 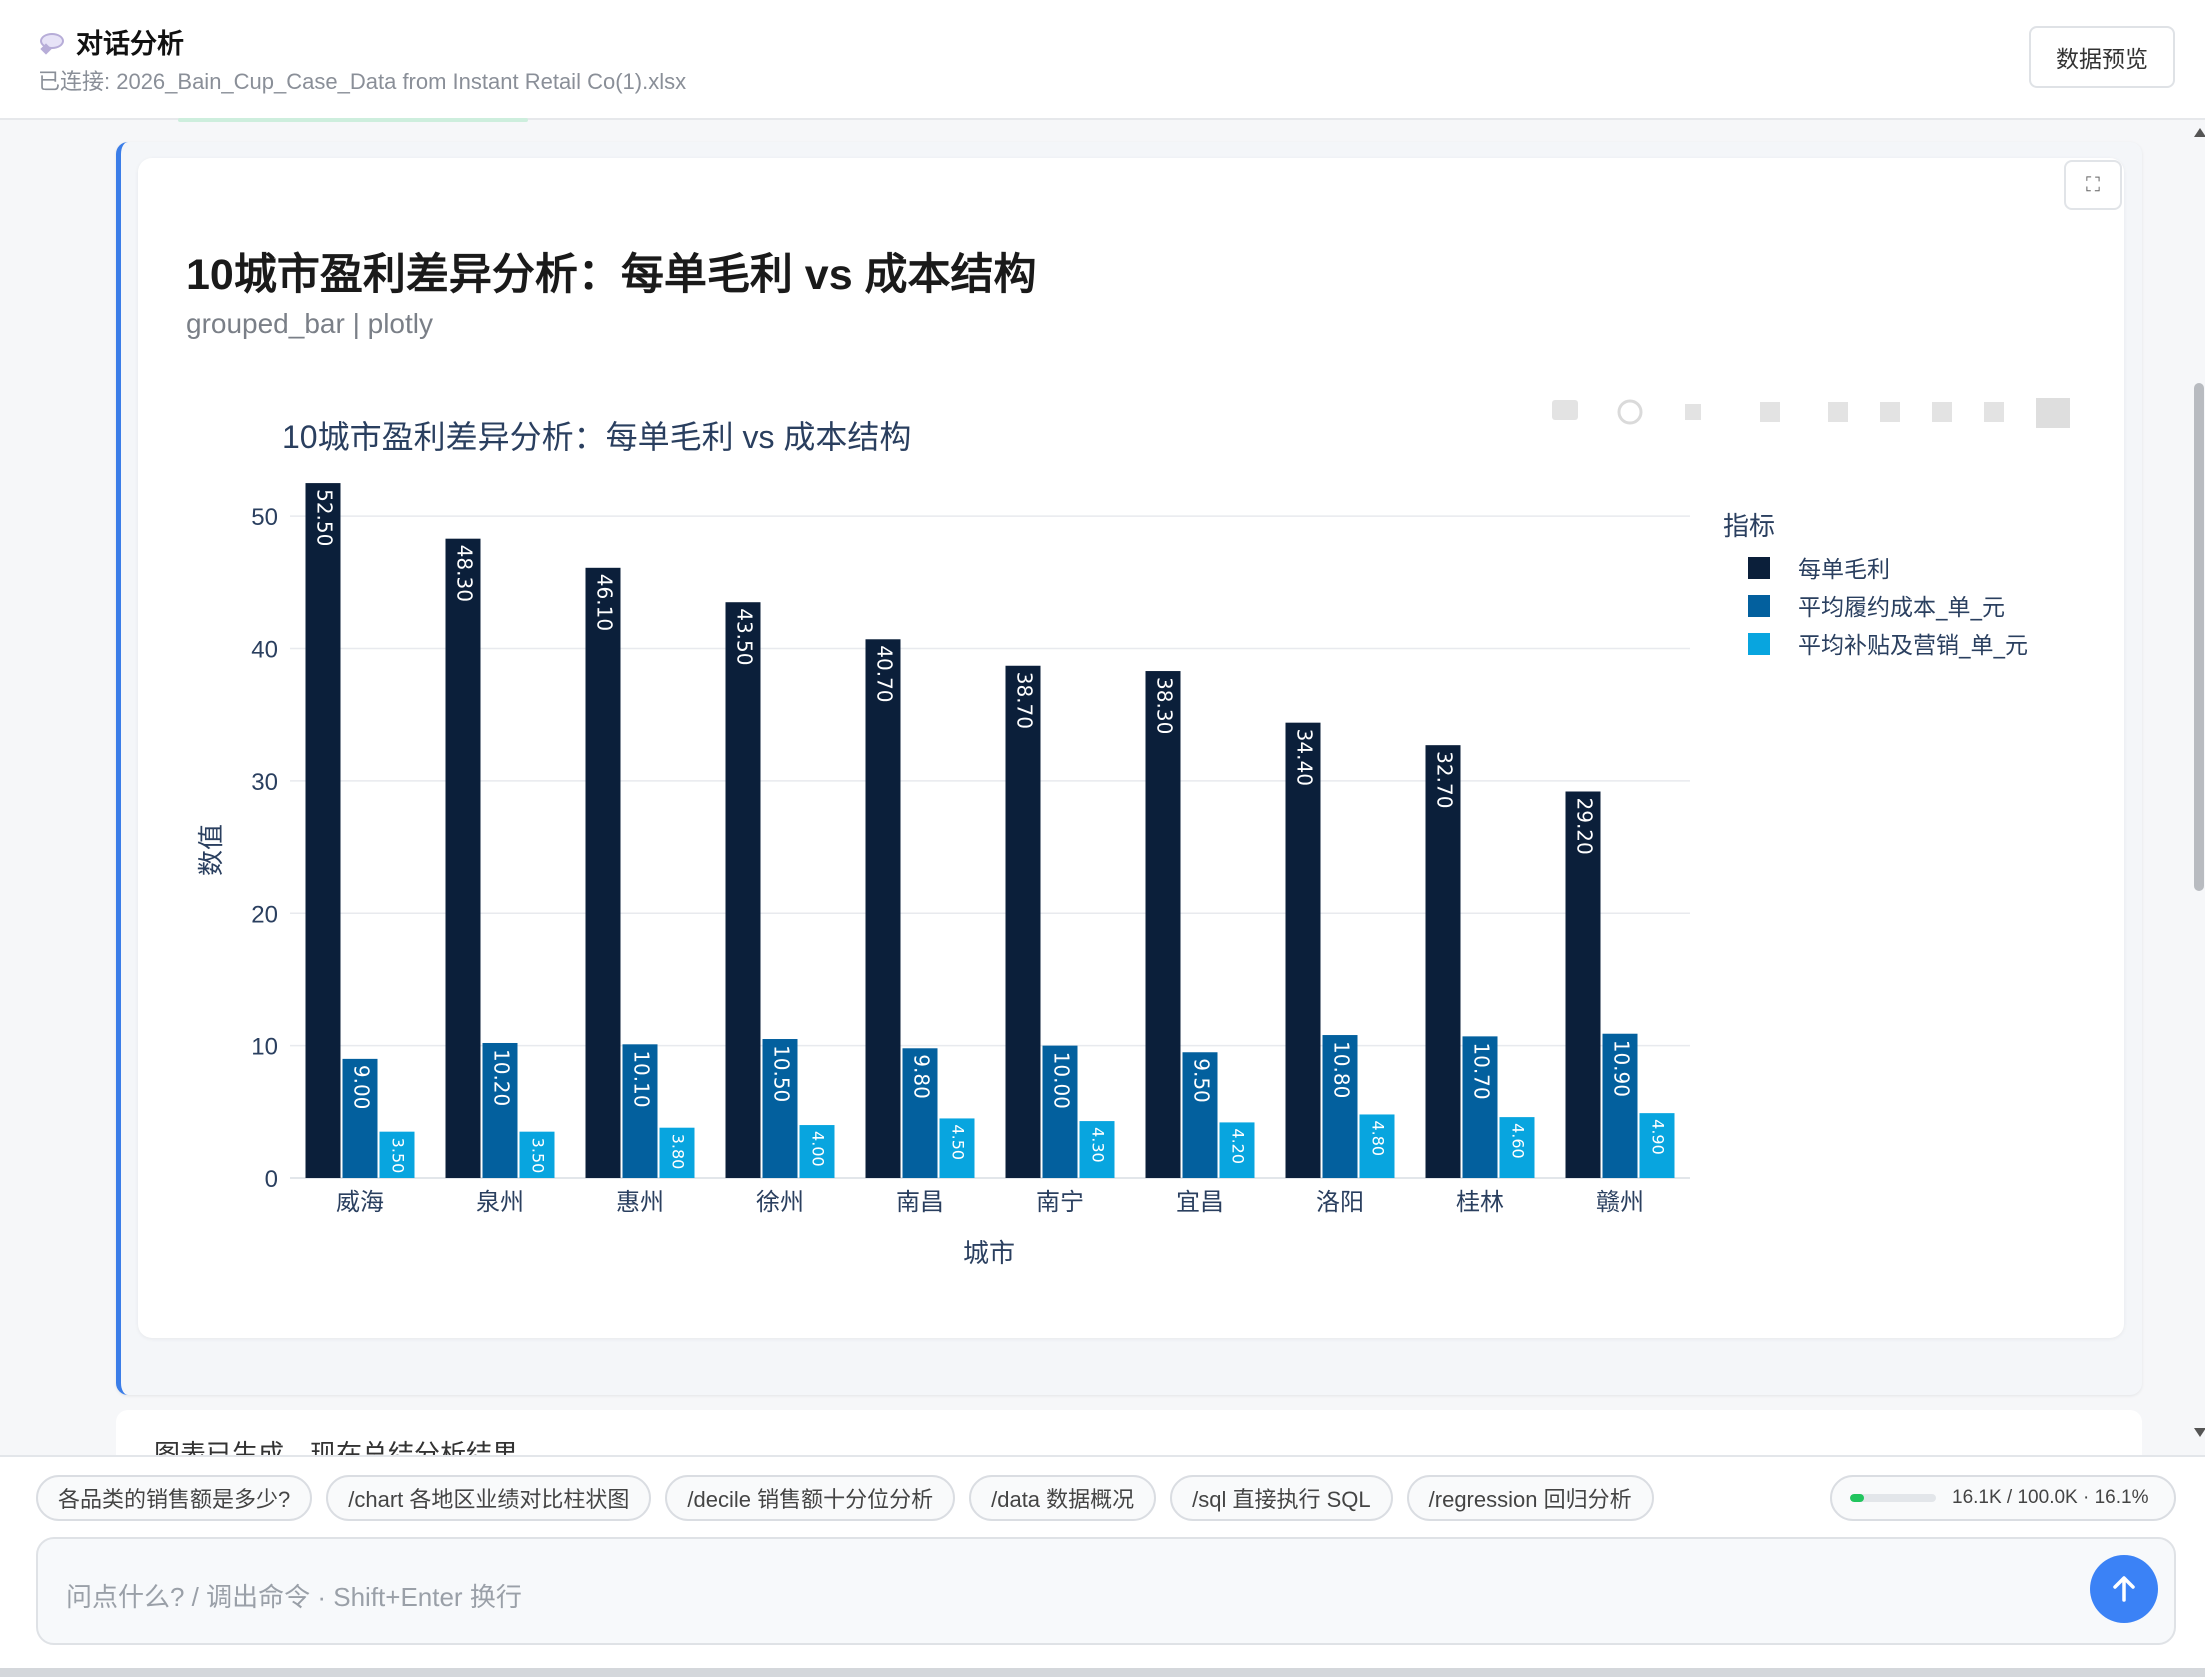 What do you see at coordinates (502, 1077) in the screenshot?
I see `bar-value-label: 10.20` at bounding box center [502, 1077].